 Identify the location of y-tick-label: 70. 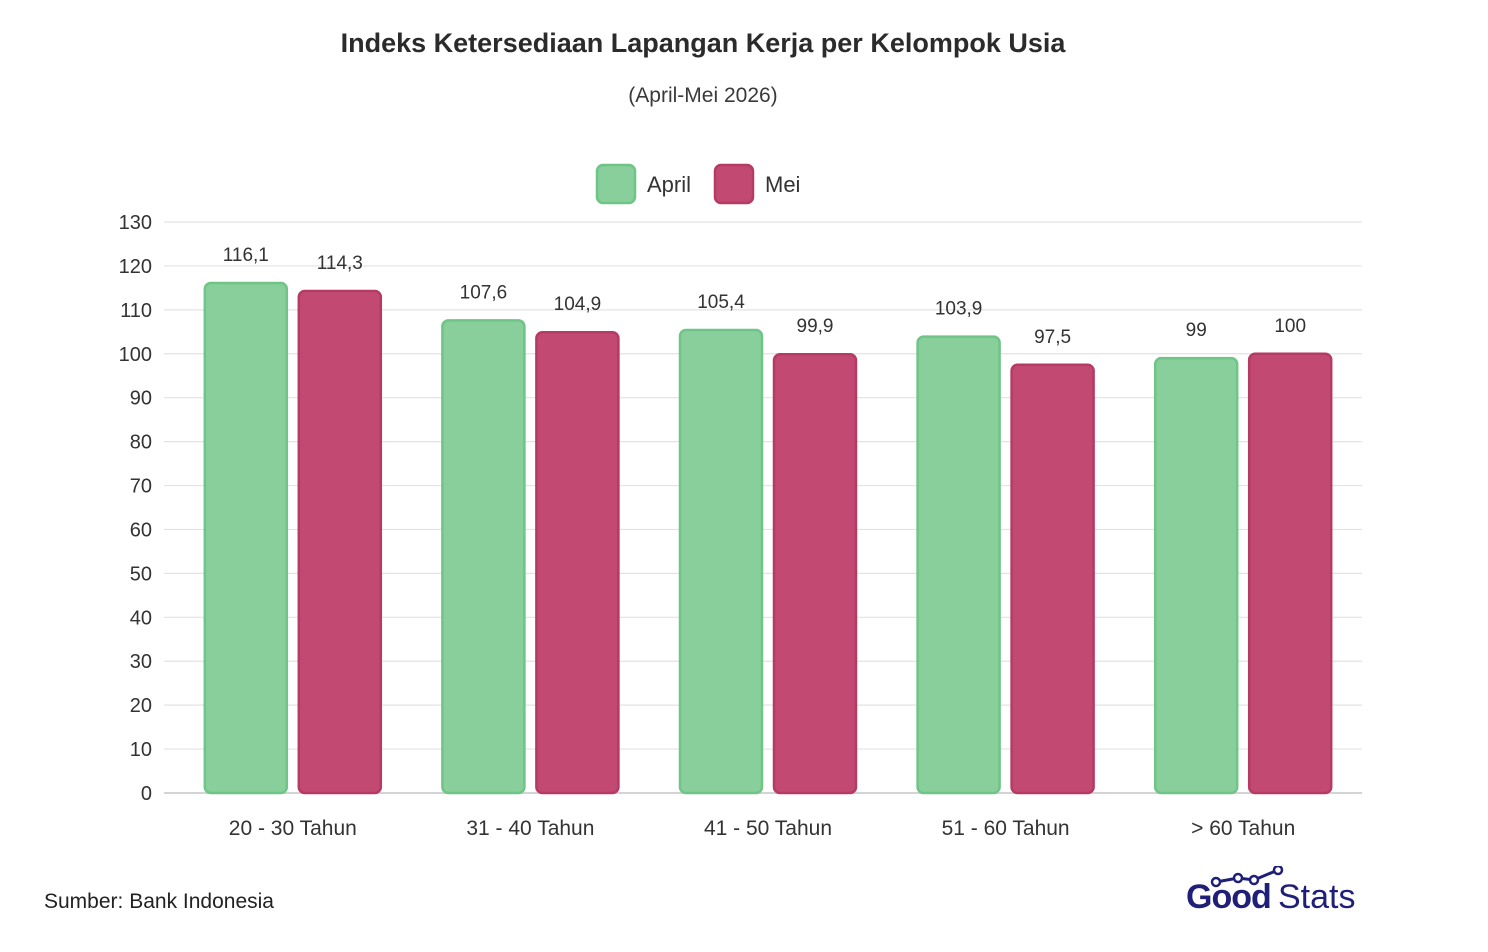
(141, 487).